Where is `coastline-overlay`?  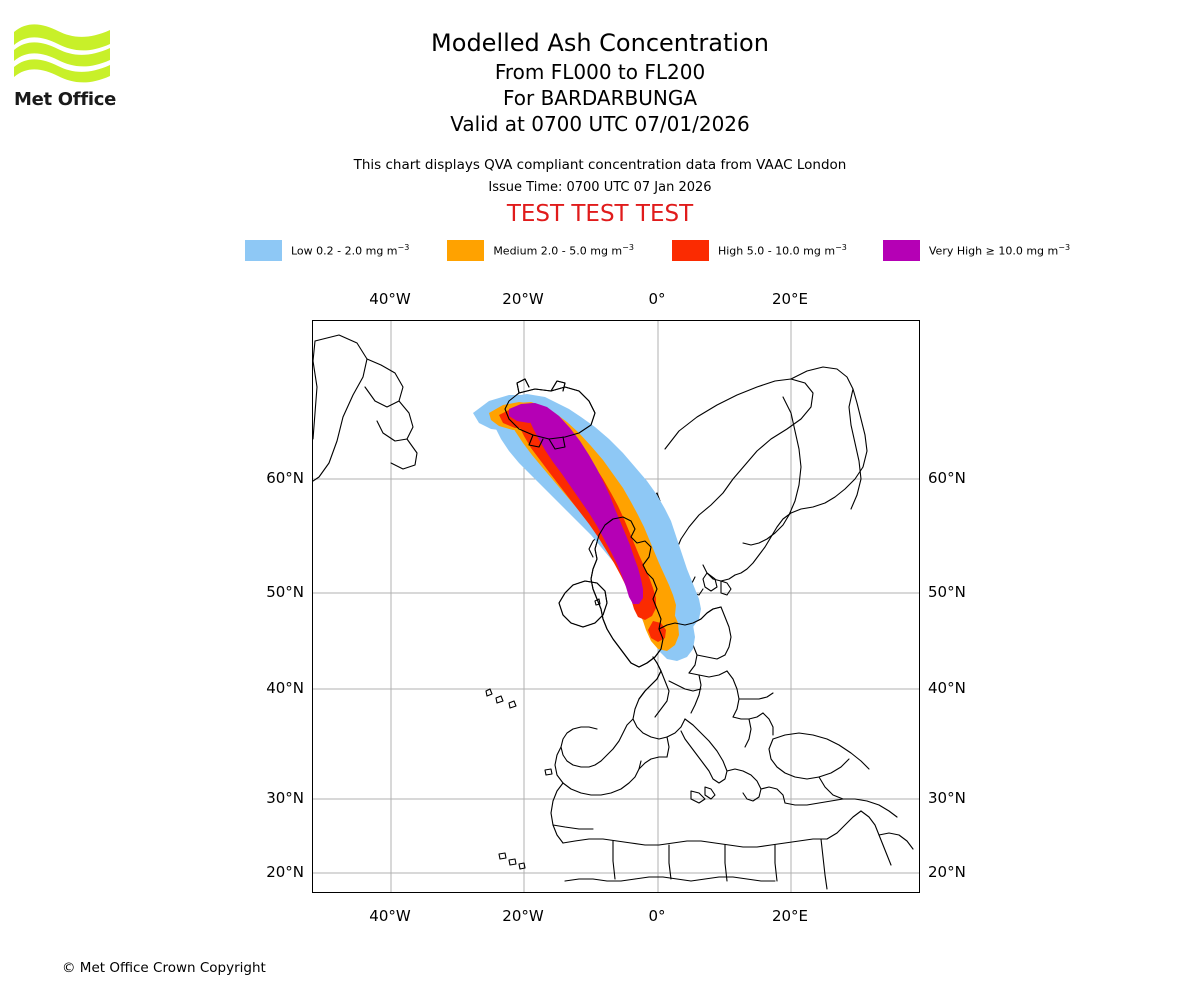 coastline-overlay is located at coordinates (613, 539).